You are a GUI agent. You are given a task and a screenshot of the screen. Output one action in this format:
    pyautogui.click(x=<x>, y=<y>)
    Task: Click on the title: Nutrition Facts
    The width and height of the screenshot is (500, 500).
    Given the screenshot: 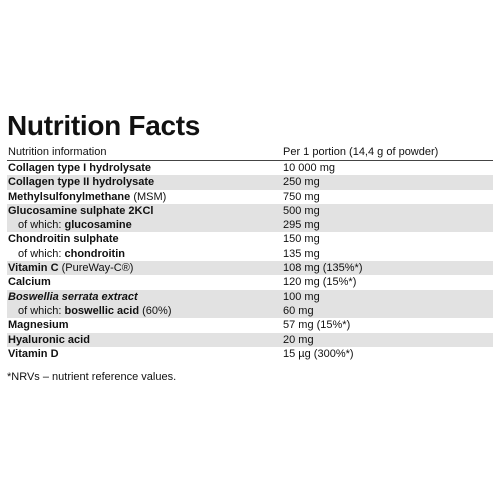 What is the action you would take?
    pyautogui.click(x=104, y=125)
    